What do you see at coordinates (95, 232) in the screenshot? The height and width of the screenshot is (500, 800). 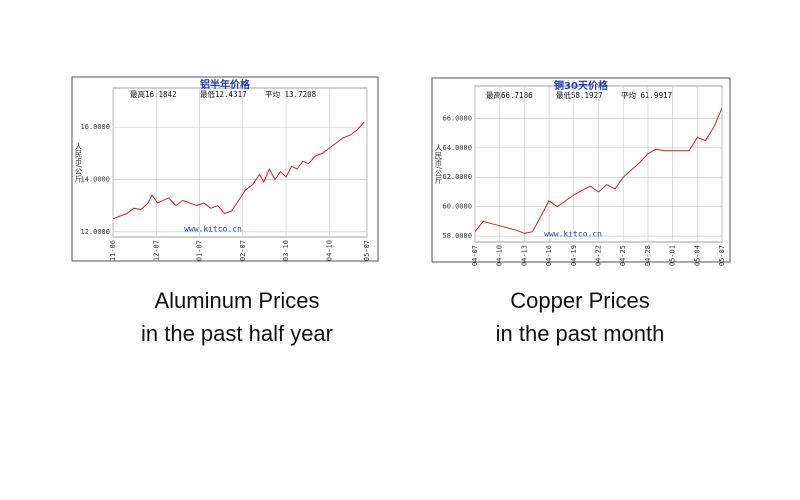 I see `y-tick-label: 12.0000` at bounding box center [95, 232].